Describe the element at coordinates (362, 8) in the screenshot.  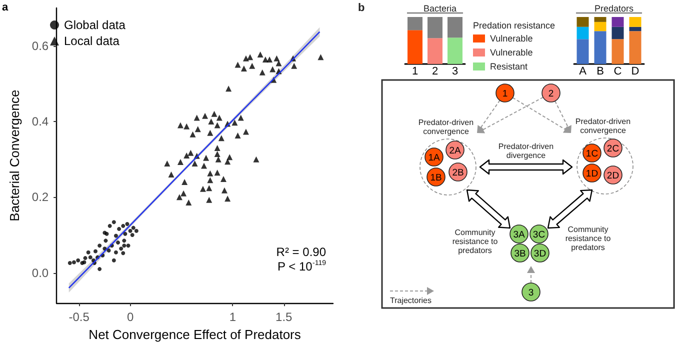
I see `text: b` at that location.